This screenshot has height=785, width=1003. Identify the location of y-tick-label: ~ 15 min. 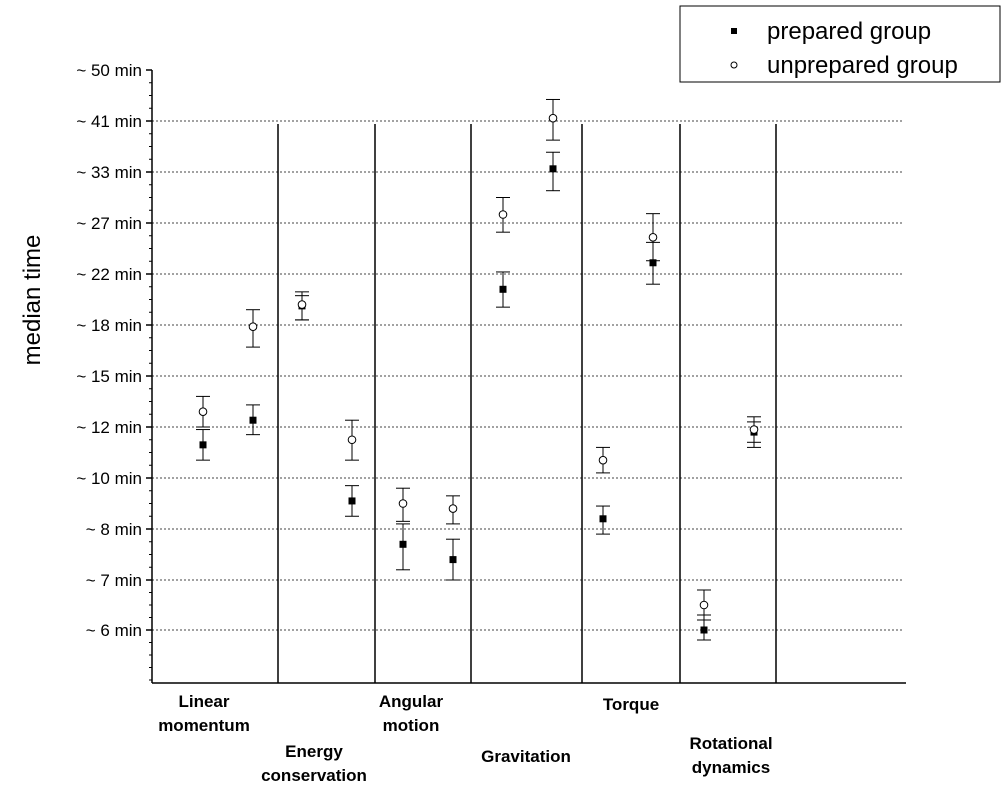
(109, 376).